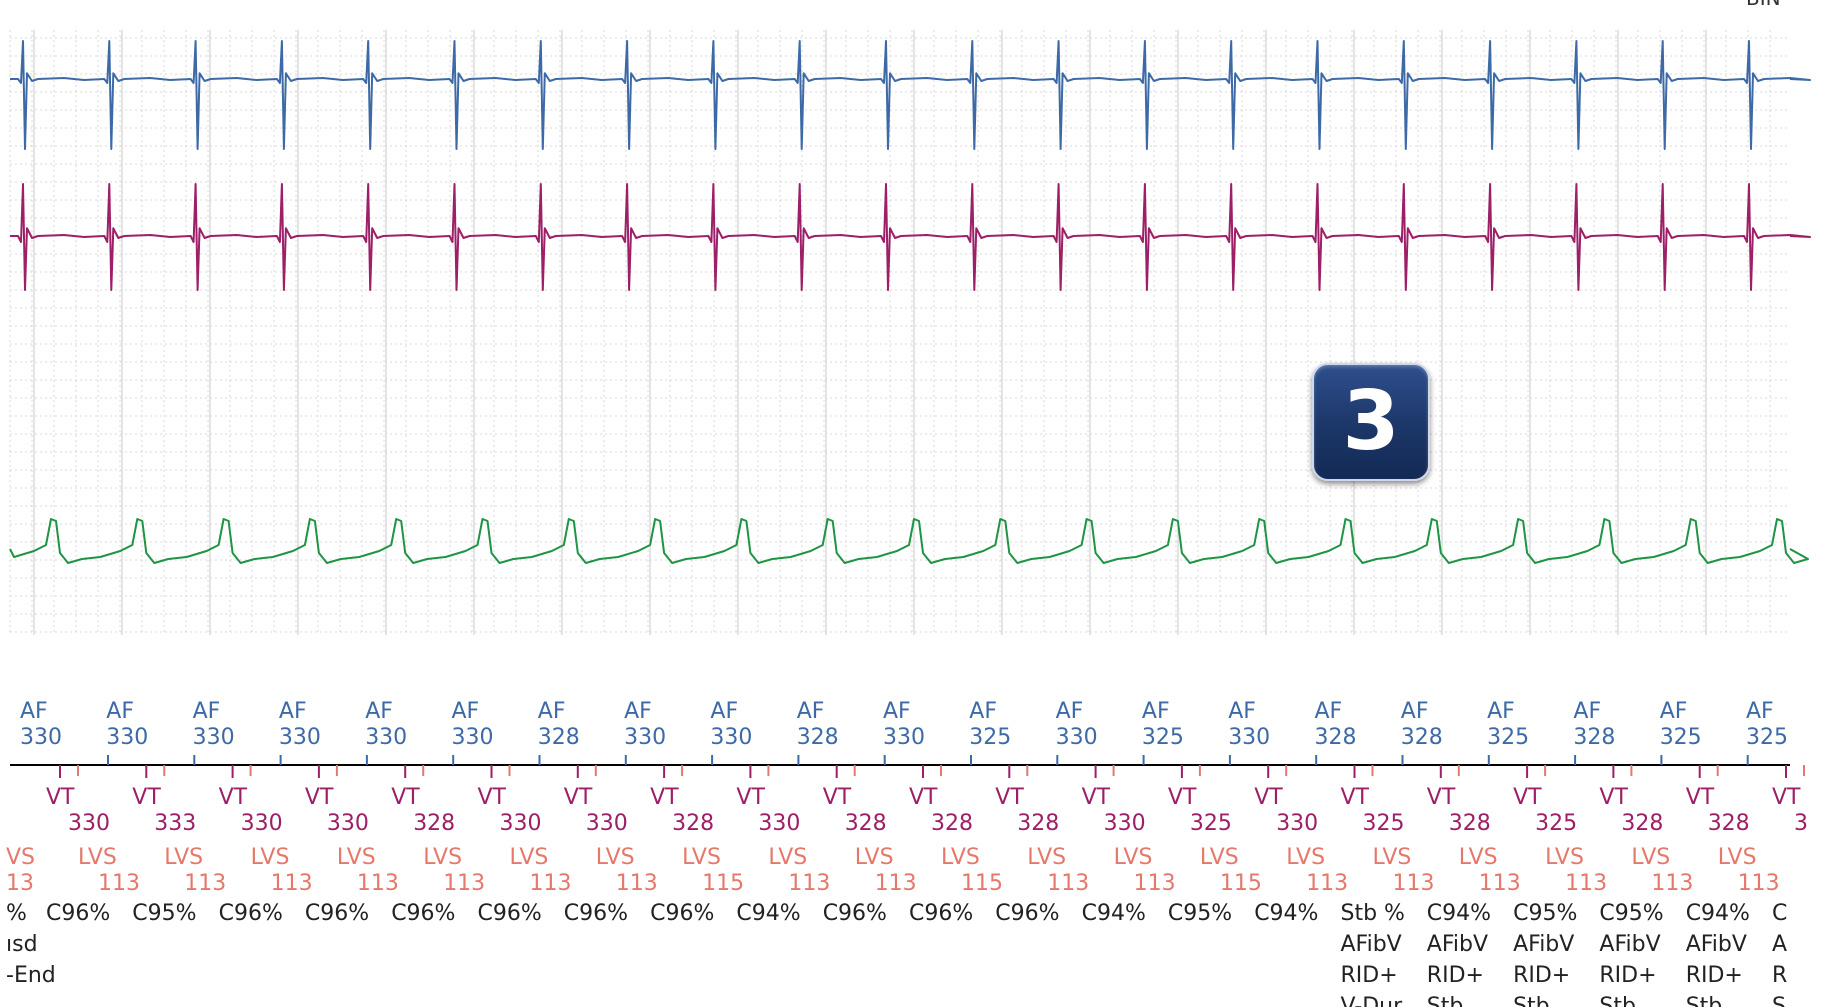 Image resolution: width=1827 pixels, height=1007 pixels. I want to click on classification-text: %, so click(16, 913).